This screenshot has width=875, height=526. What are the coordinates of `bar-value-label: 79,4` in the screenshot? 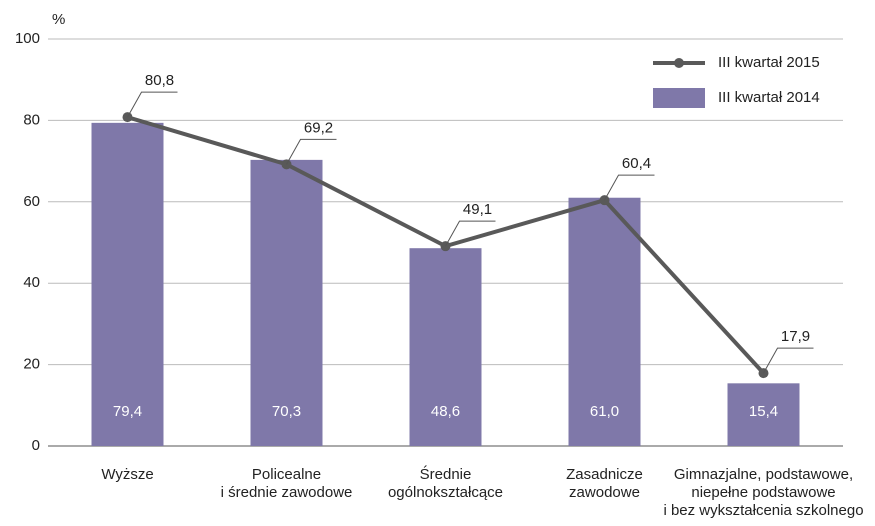 It's located at (127, 411).